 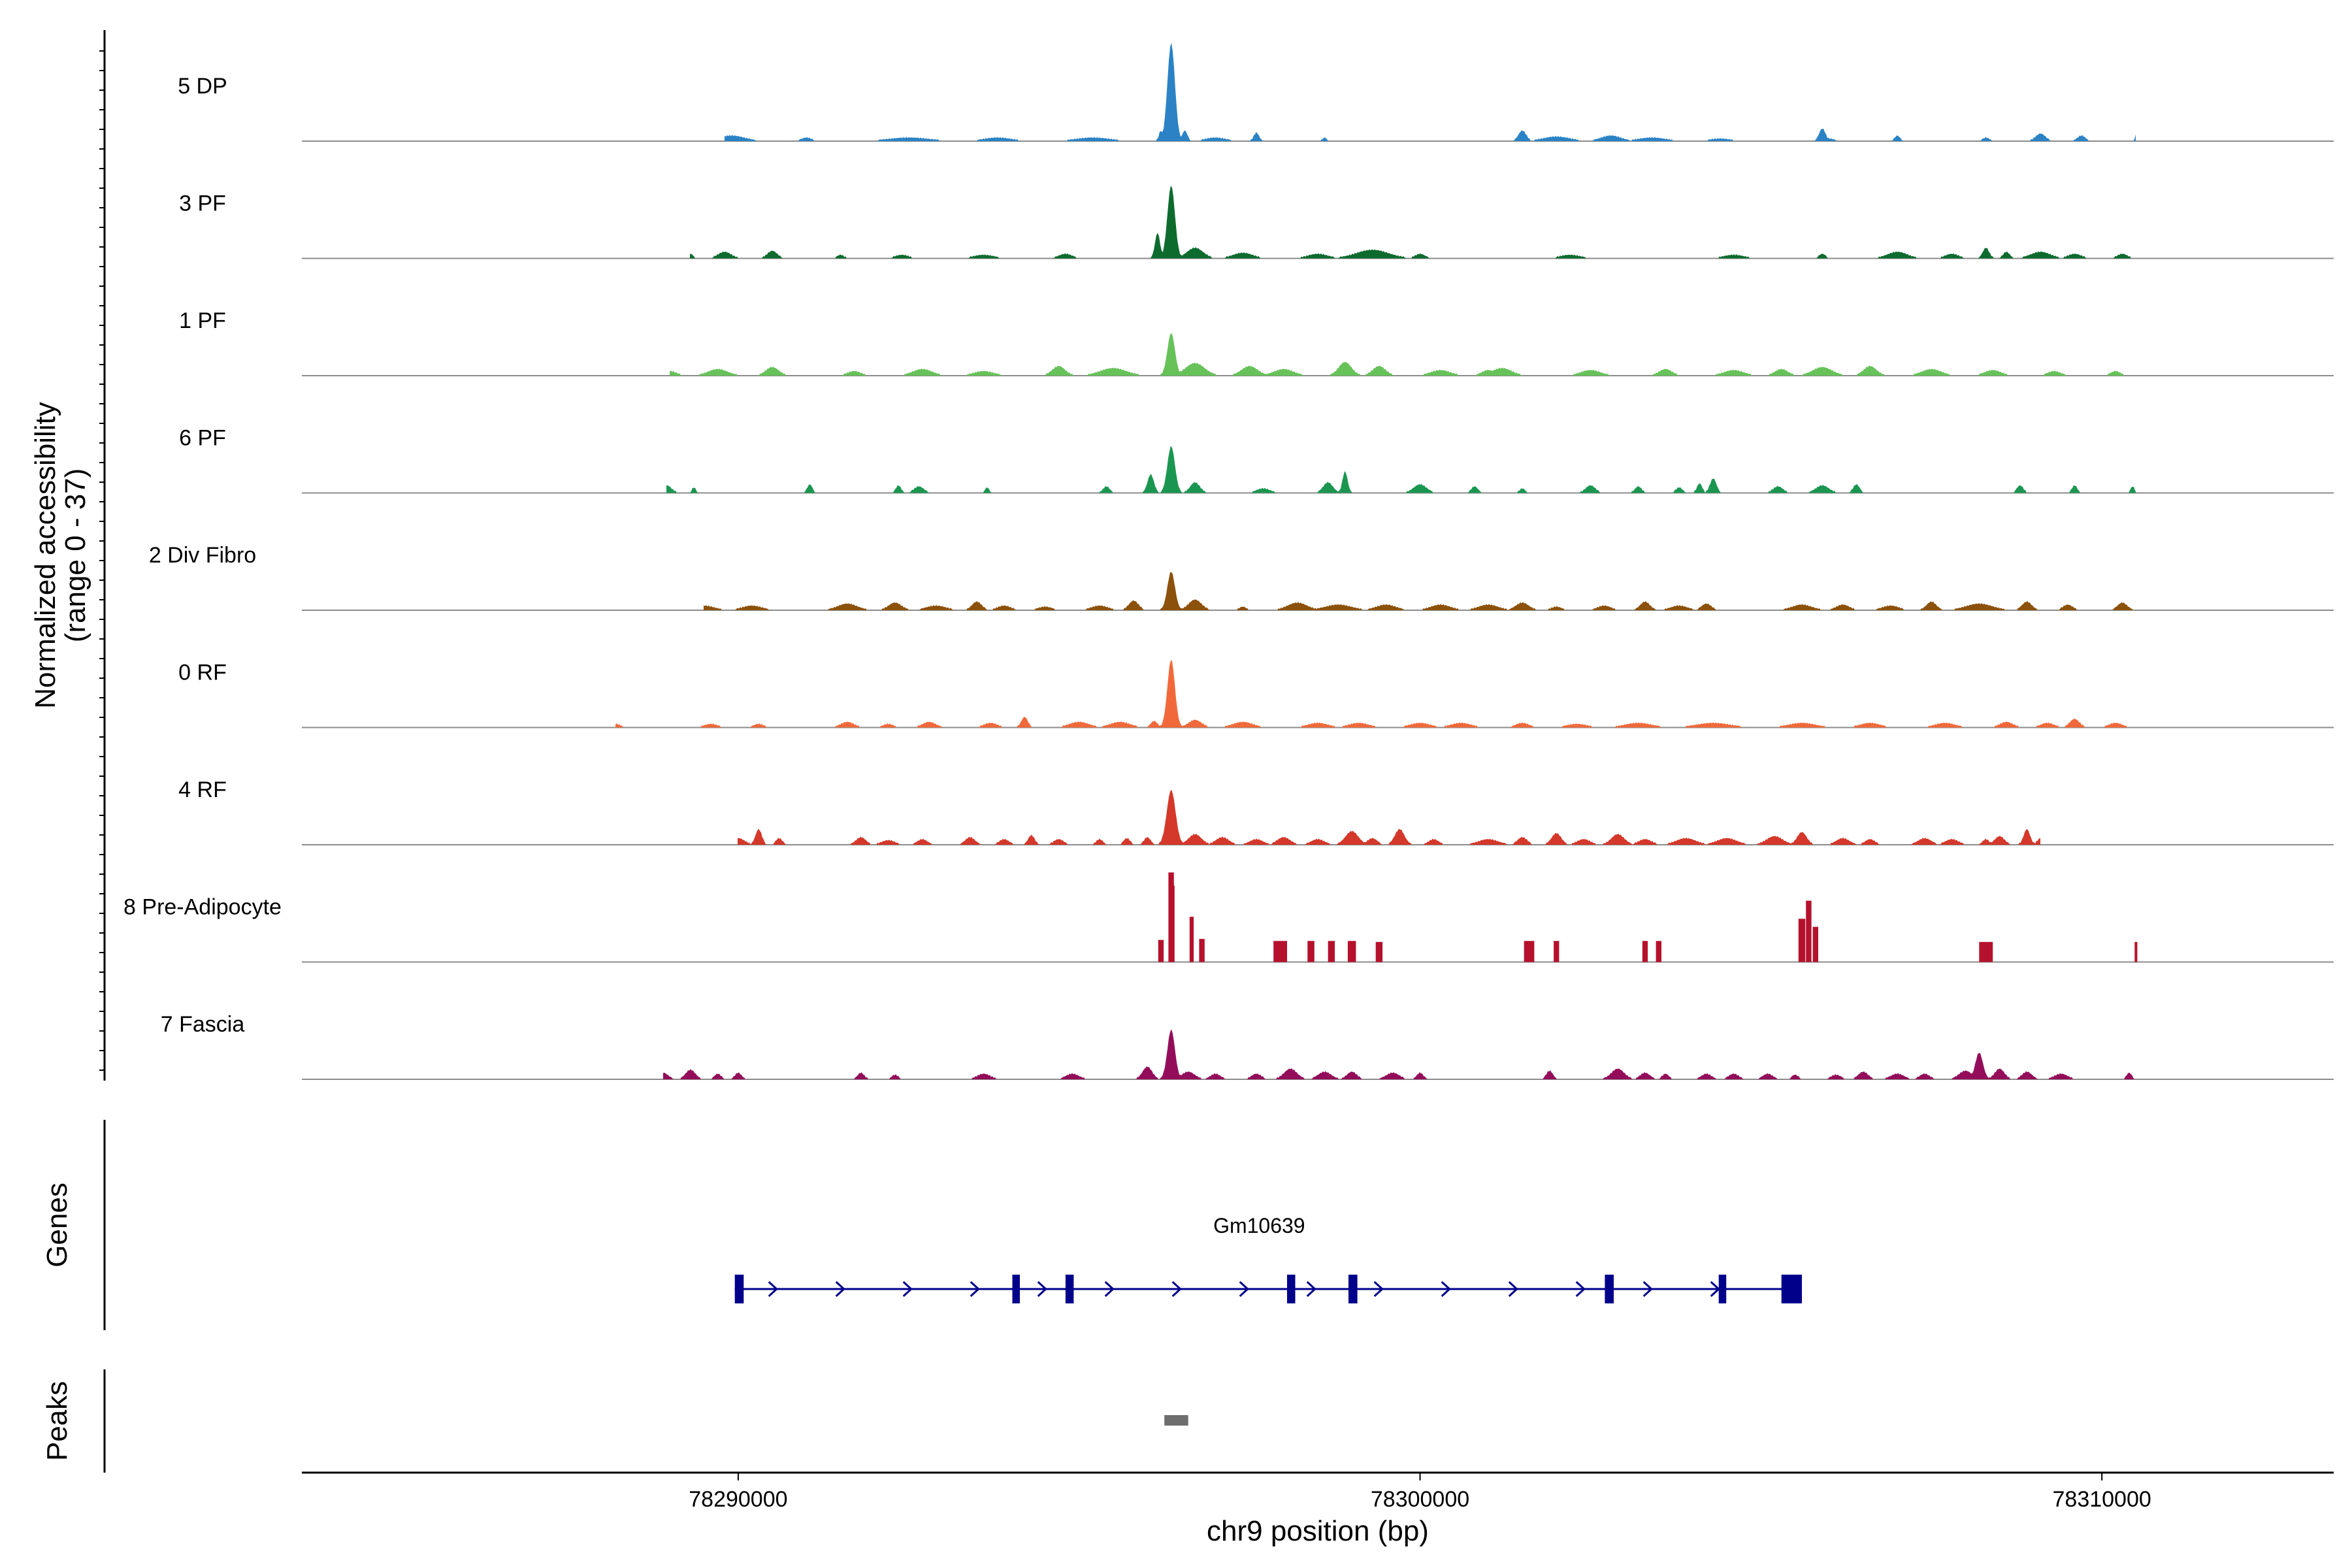 What do you see at coordinates (1247, 1046) in the screenshot?
I see `track-7-fascia: 7 Fascia` at bounding box center [1247, 1046].